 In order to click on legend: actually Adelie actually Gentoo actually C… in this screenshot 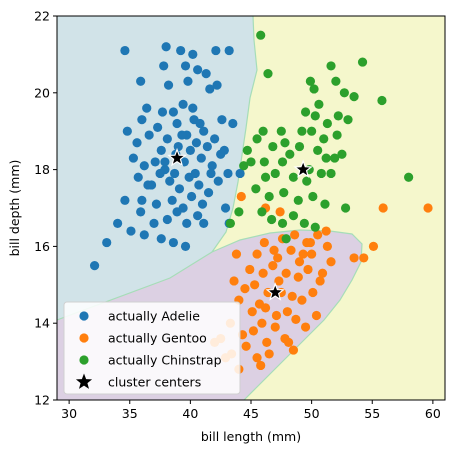, I will do `click(152, 348)`.